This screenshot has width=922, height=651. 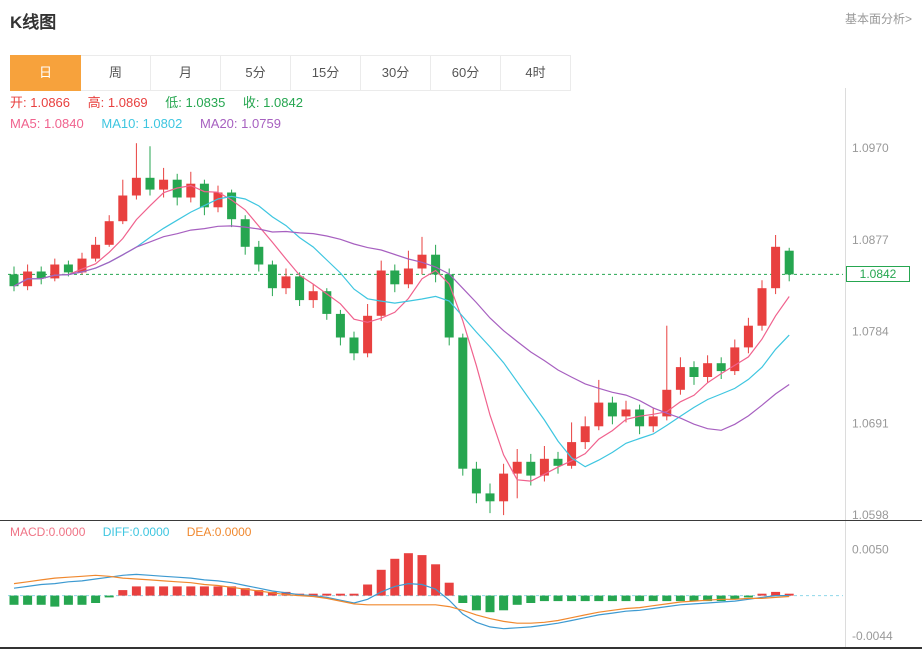 What do you see at coordinates (878, 19) in the screenshot?
I see `fundamental-analysis-link: 基本面分析>` at bounding box center [878, 19].